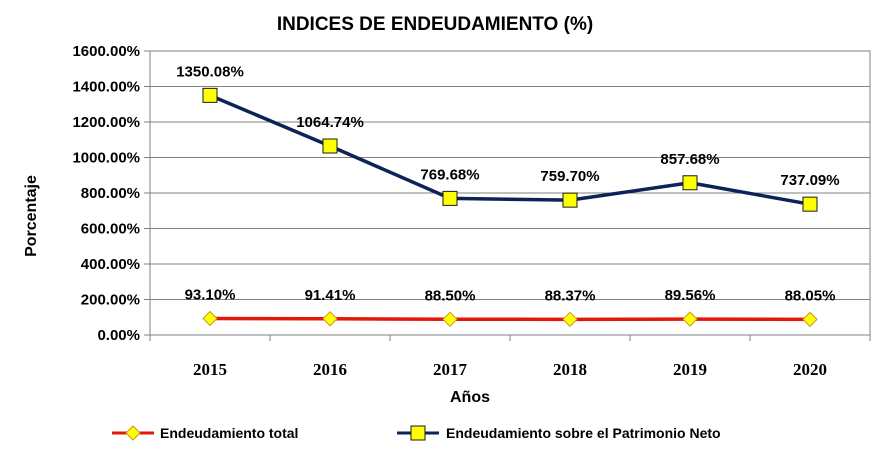  I want to click on x-tick-label: 2016, so click(330, 369).